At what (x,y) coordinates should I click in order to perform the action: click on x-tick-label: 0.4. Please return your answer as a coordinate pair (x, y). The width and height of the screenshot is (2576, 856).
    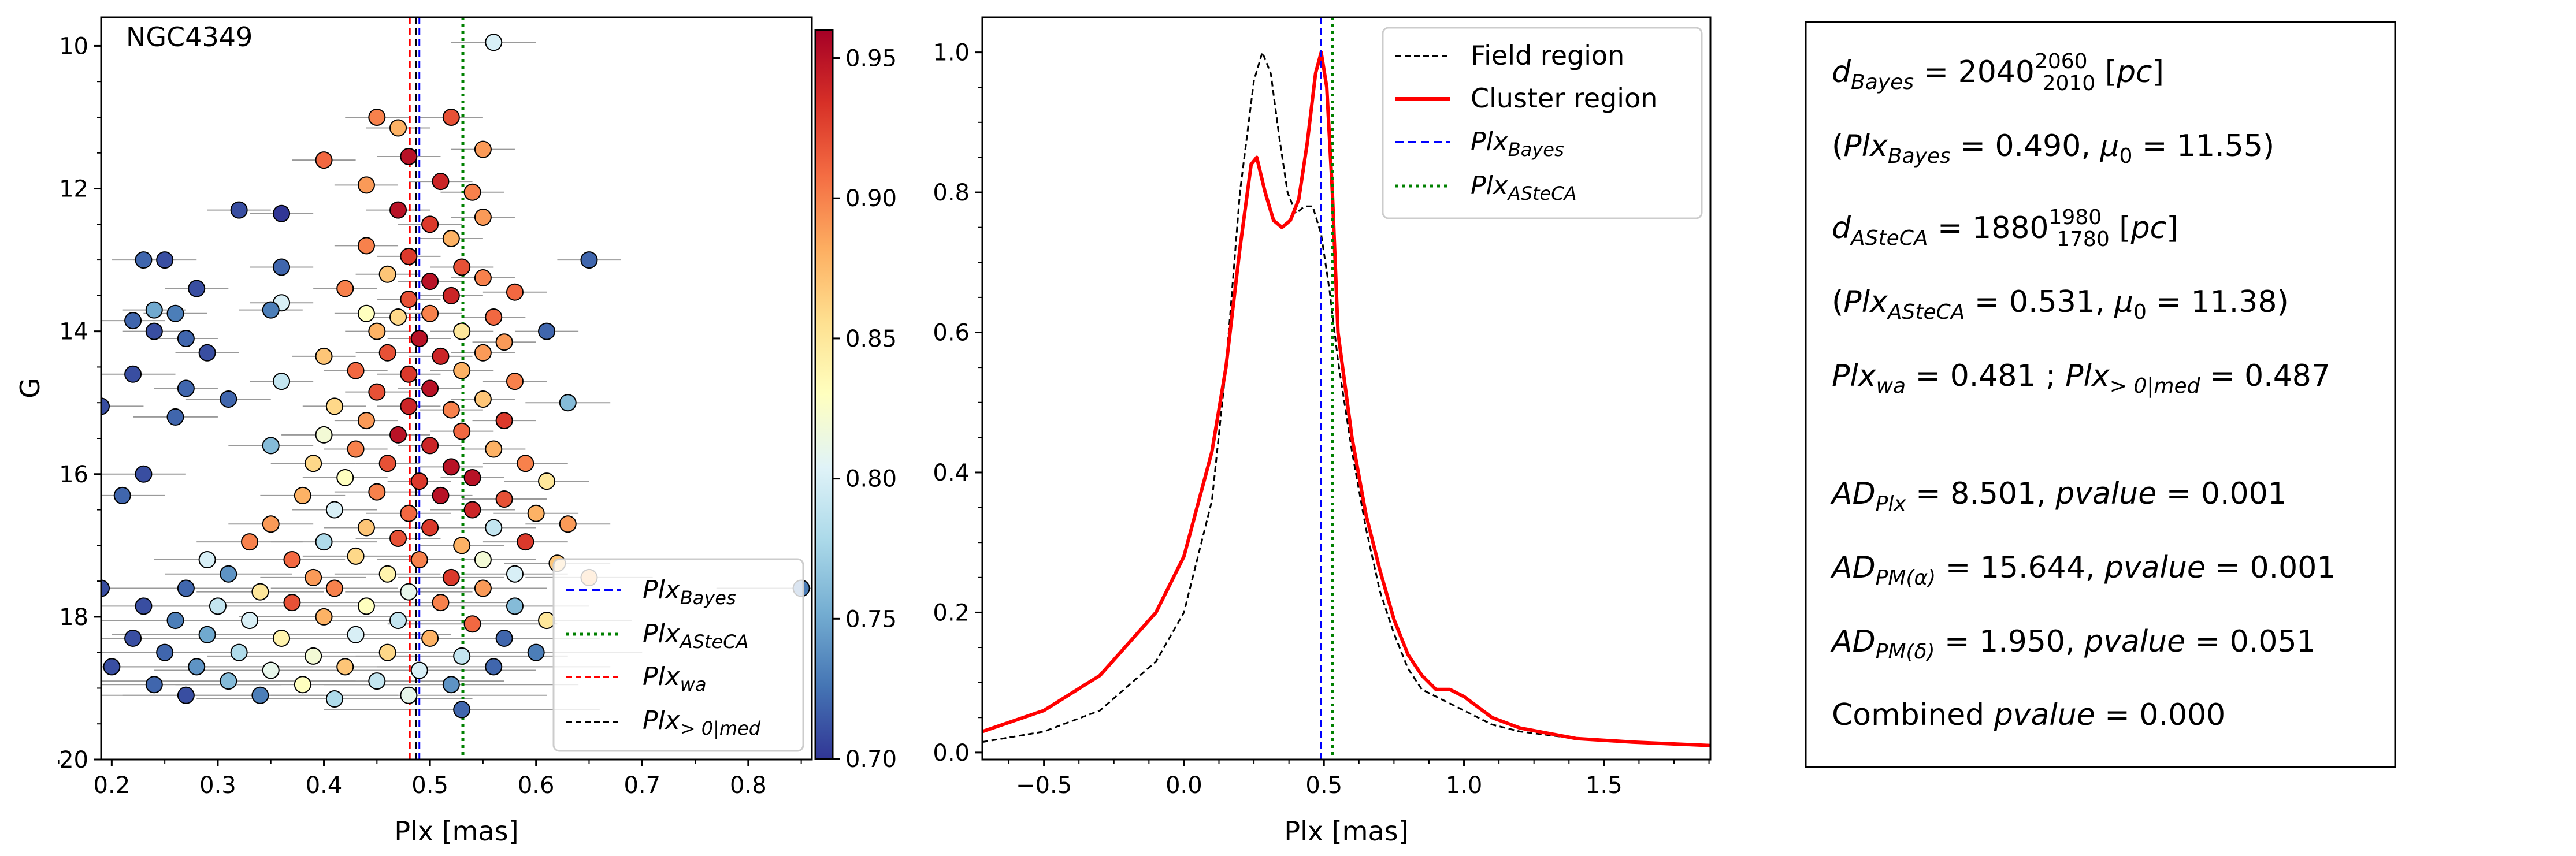
    Looking at the image, I should click on (325, 785).